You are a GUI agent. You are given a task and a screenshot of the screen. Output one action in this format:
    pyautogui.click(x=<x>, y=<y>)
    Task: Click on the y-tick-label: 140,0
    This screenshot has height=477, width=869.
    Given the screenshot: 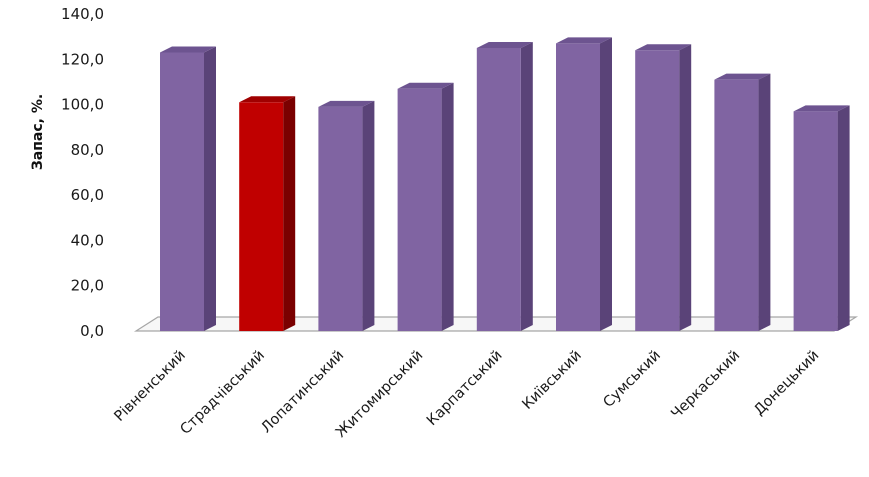 What is the action you would take?
    pyautogui.click(x=82, y=14)
    